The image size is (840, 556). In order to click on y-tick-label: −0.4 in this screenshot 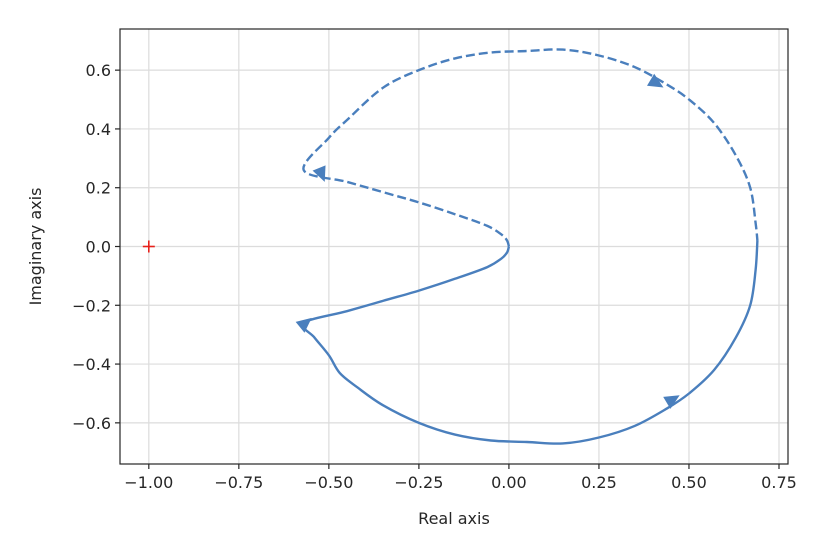, I will do `click(91, 364)`.